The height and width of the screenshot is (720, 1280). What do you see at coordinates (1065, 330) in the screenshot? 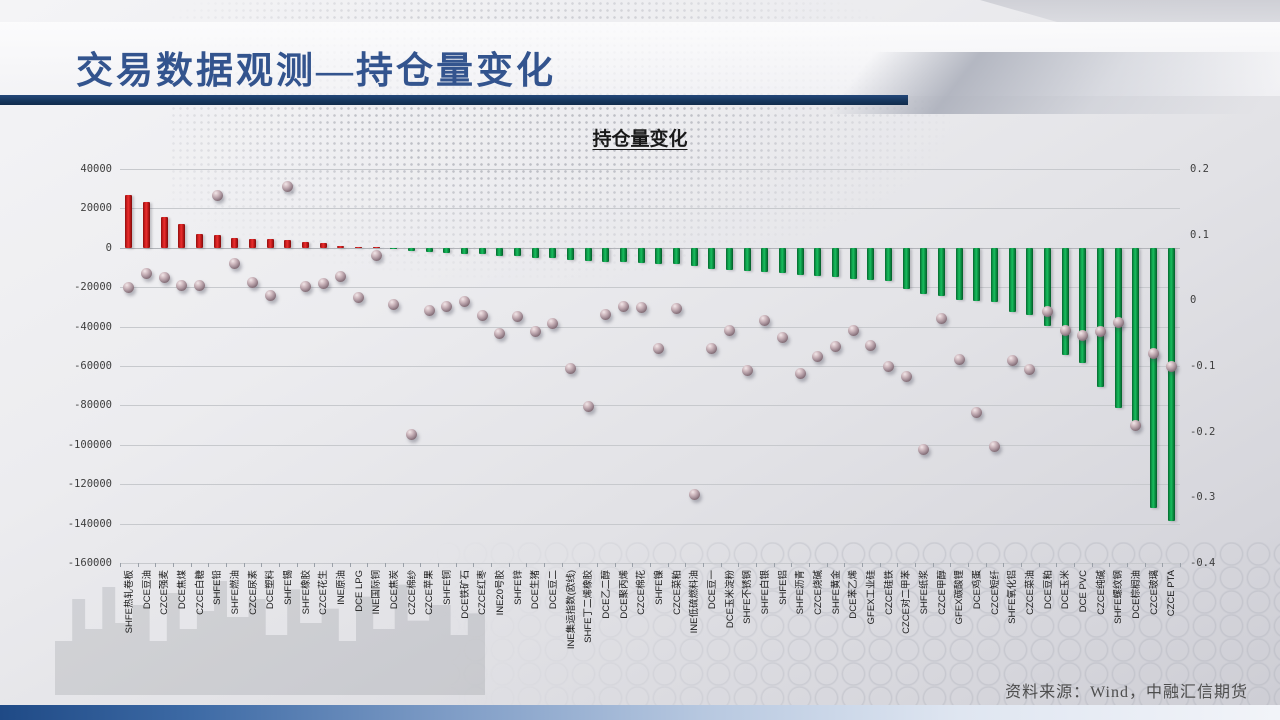
I see `scatter-dot-DCE玉米` at bounding box center [1065, 330].